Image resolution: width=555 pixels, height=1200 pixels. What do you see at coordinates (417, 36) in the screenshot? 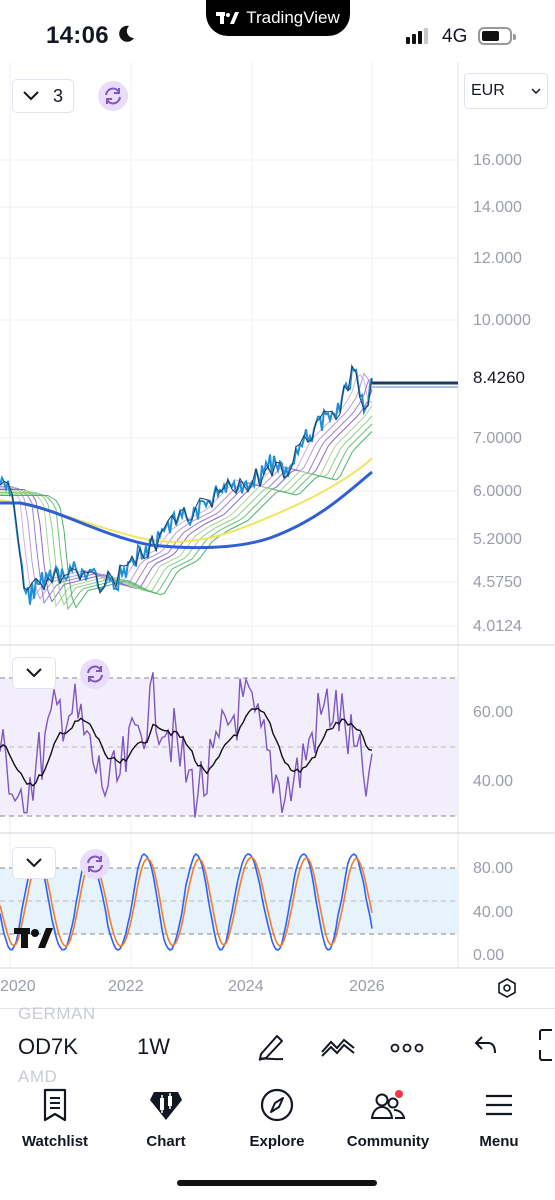
I see `signal-icon` at bounding box center [417, 36].